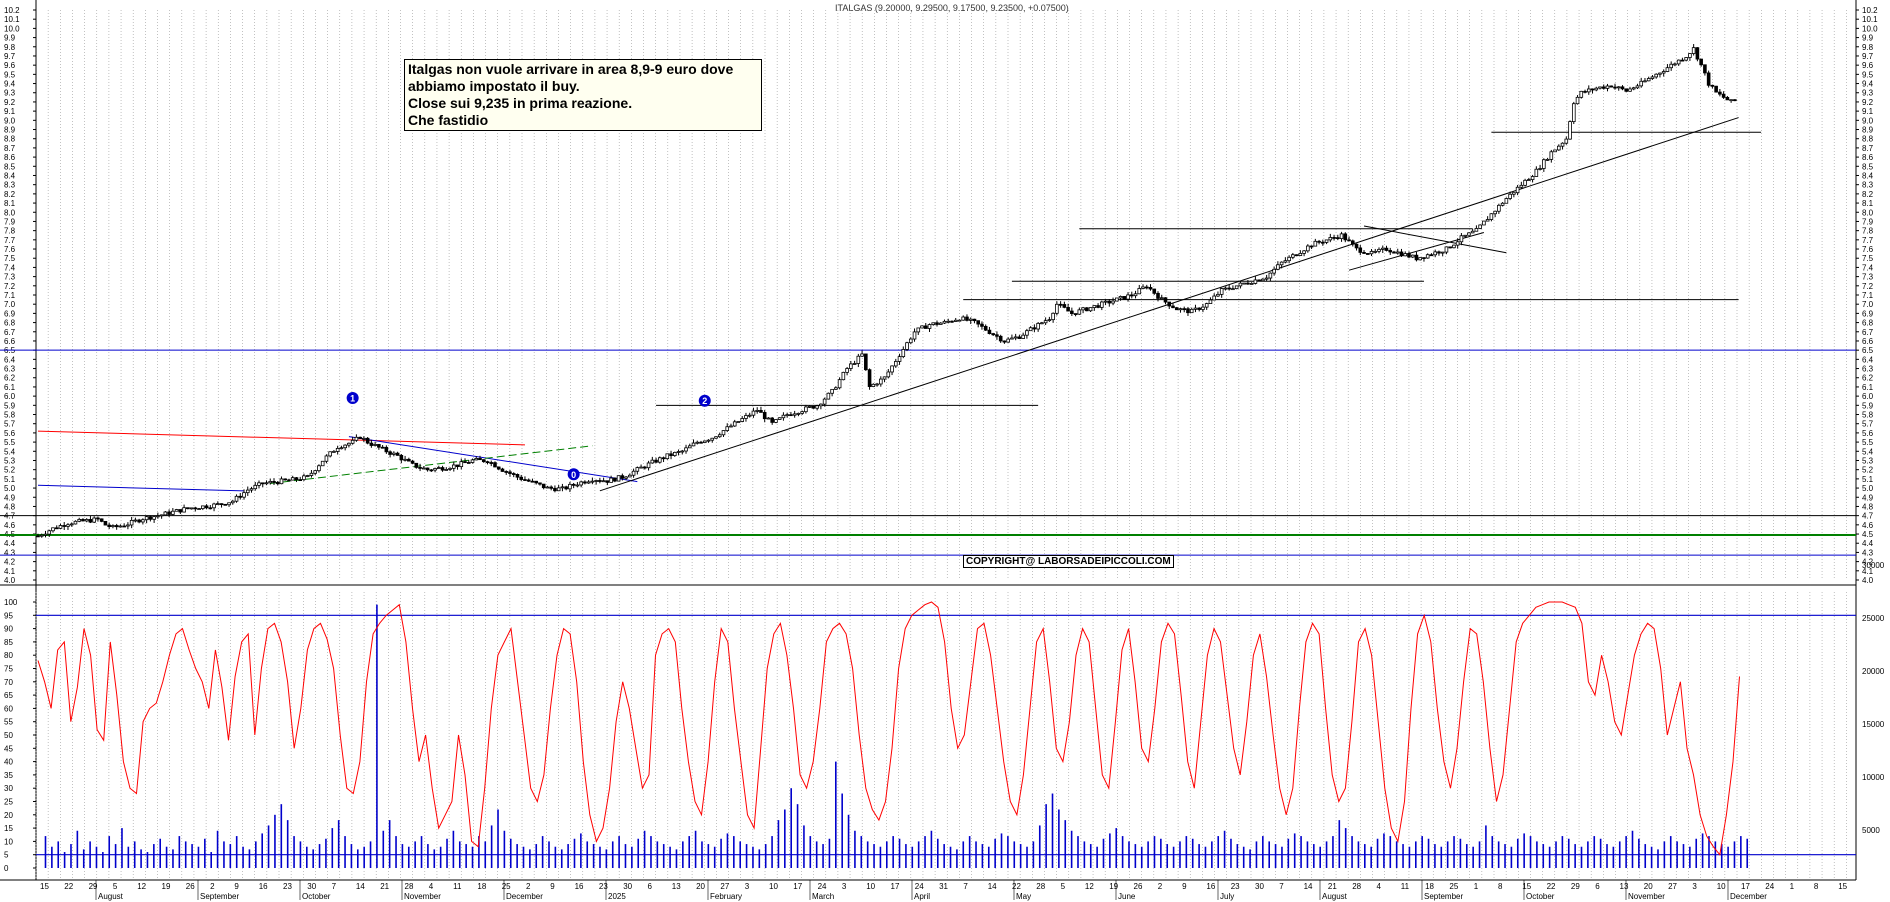 Image resolution: width=1890 pixels, height=902 pixels. I want to click on price-tick-left: 10.2, so click(12, 10).